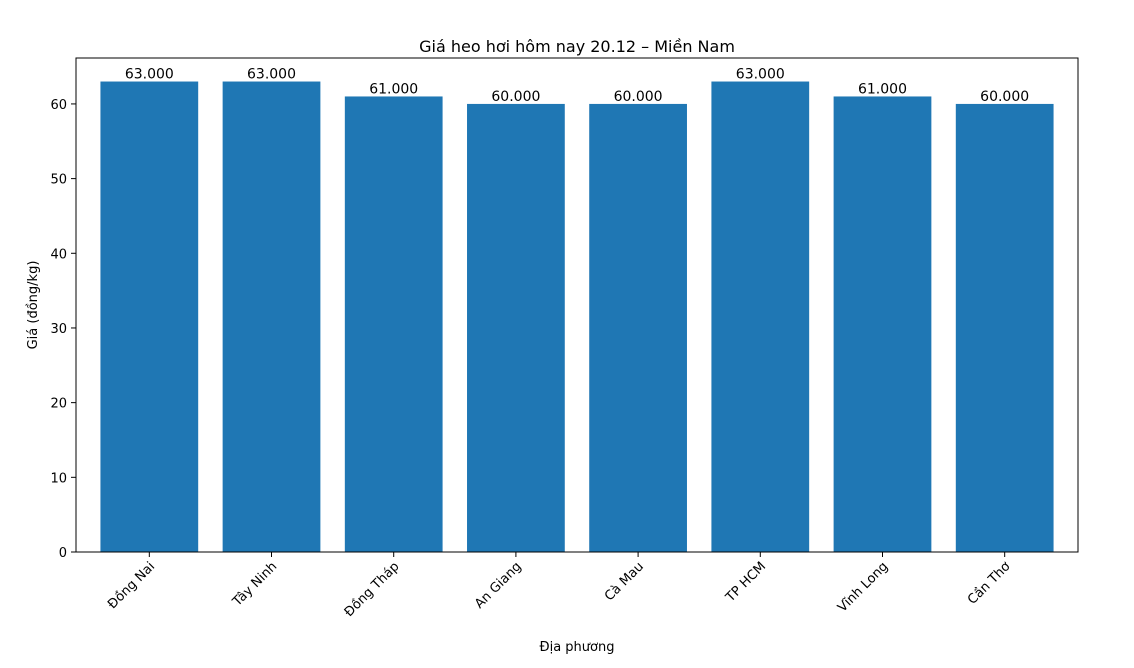 This screenshot has height=668, width=1134. I want to click on x-tick-label: Cà Mau, so click(624, 581).